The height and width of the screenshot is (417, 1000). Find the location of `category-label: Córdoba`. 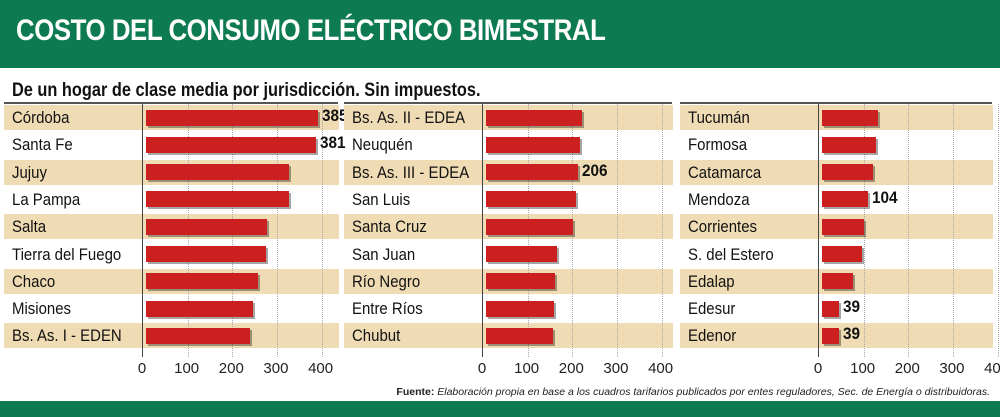

category-label: Córdoba is located at coordinates (41, 117).